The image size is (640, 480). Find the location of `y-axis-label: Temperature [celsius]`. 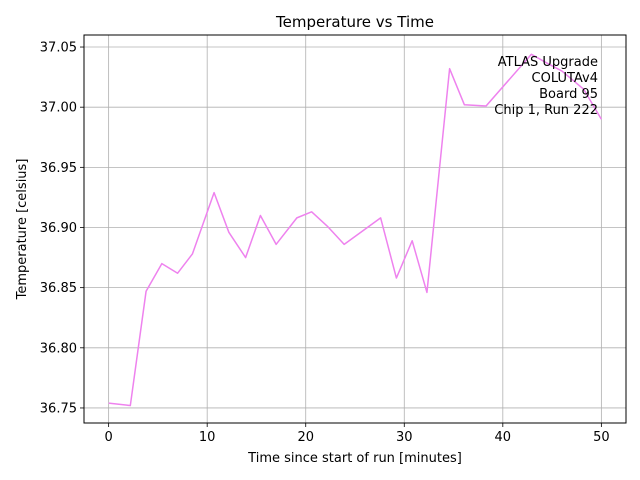

y-axis-label: Temperature [celsius] is located at coordinates (22, 230).